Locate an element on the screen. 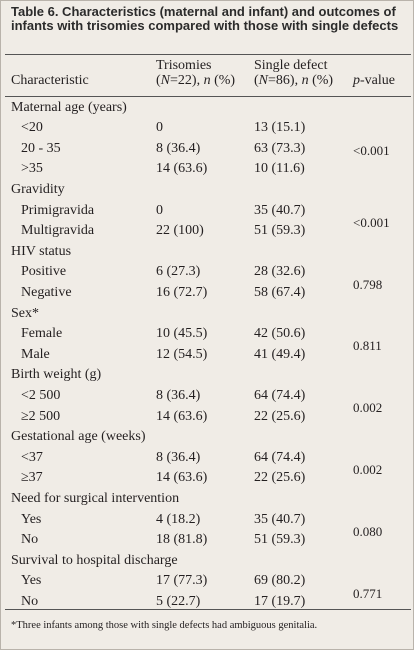  section-heading-row: Maternal age (years) is located at coordinates (207, 109).